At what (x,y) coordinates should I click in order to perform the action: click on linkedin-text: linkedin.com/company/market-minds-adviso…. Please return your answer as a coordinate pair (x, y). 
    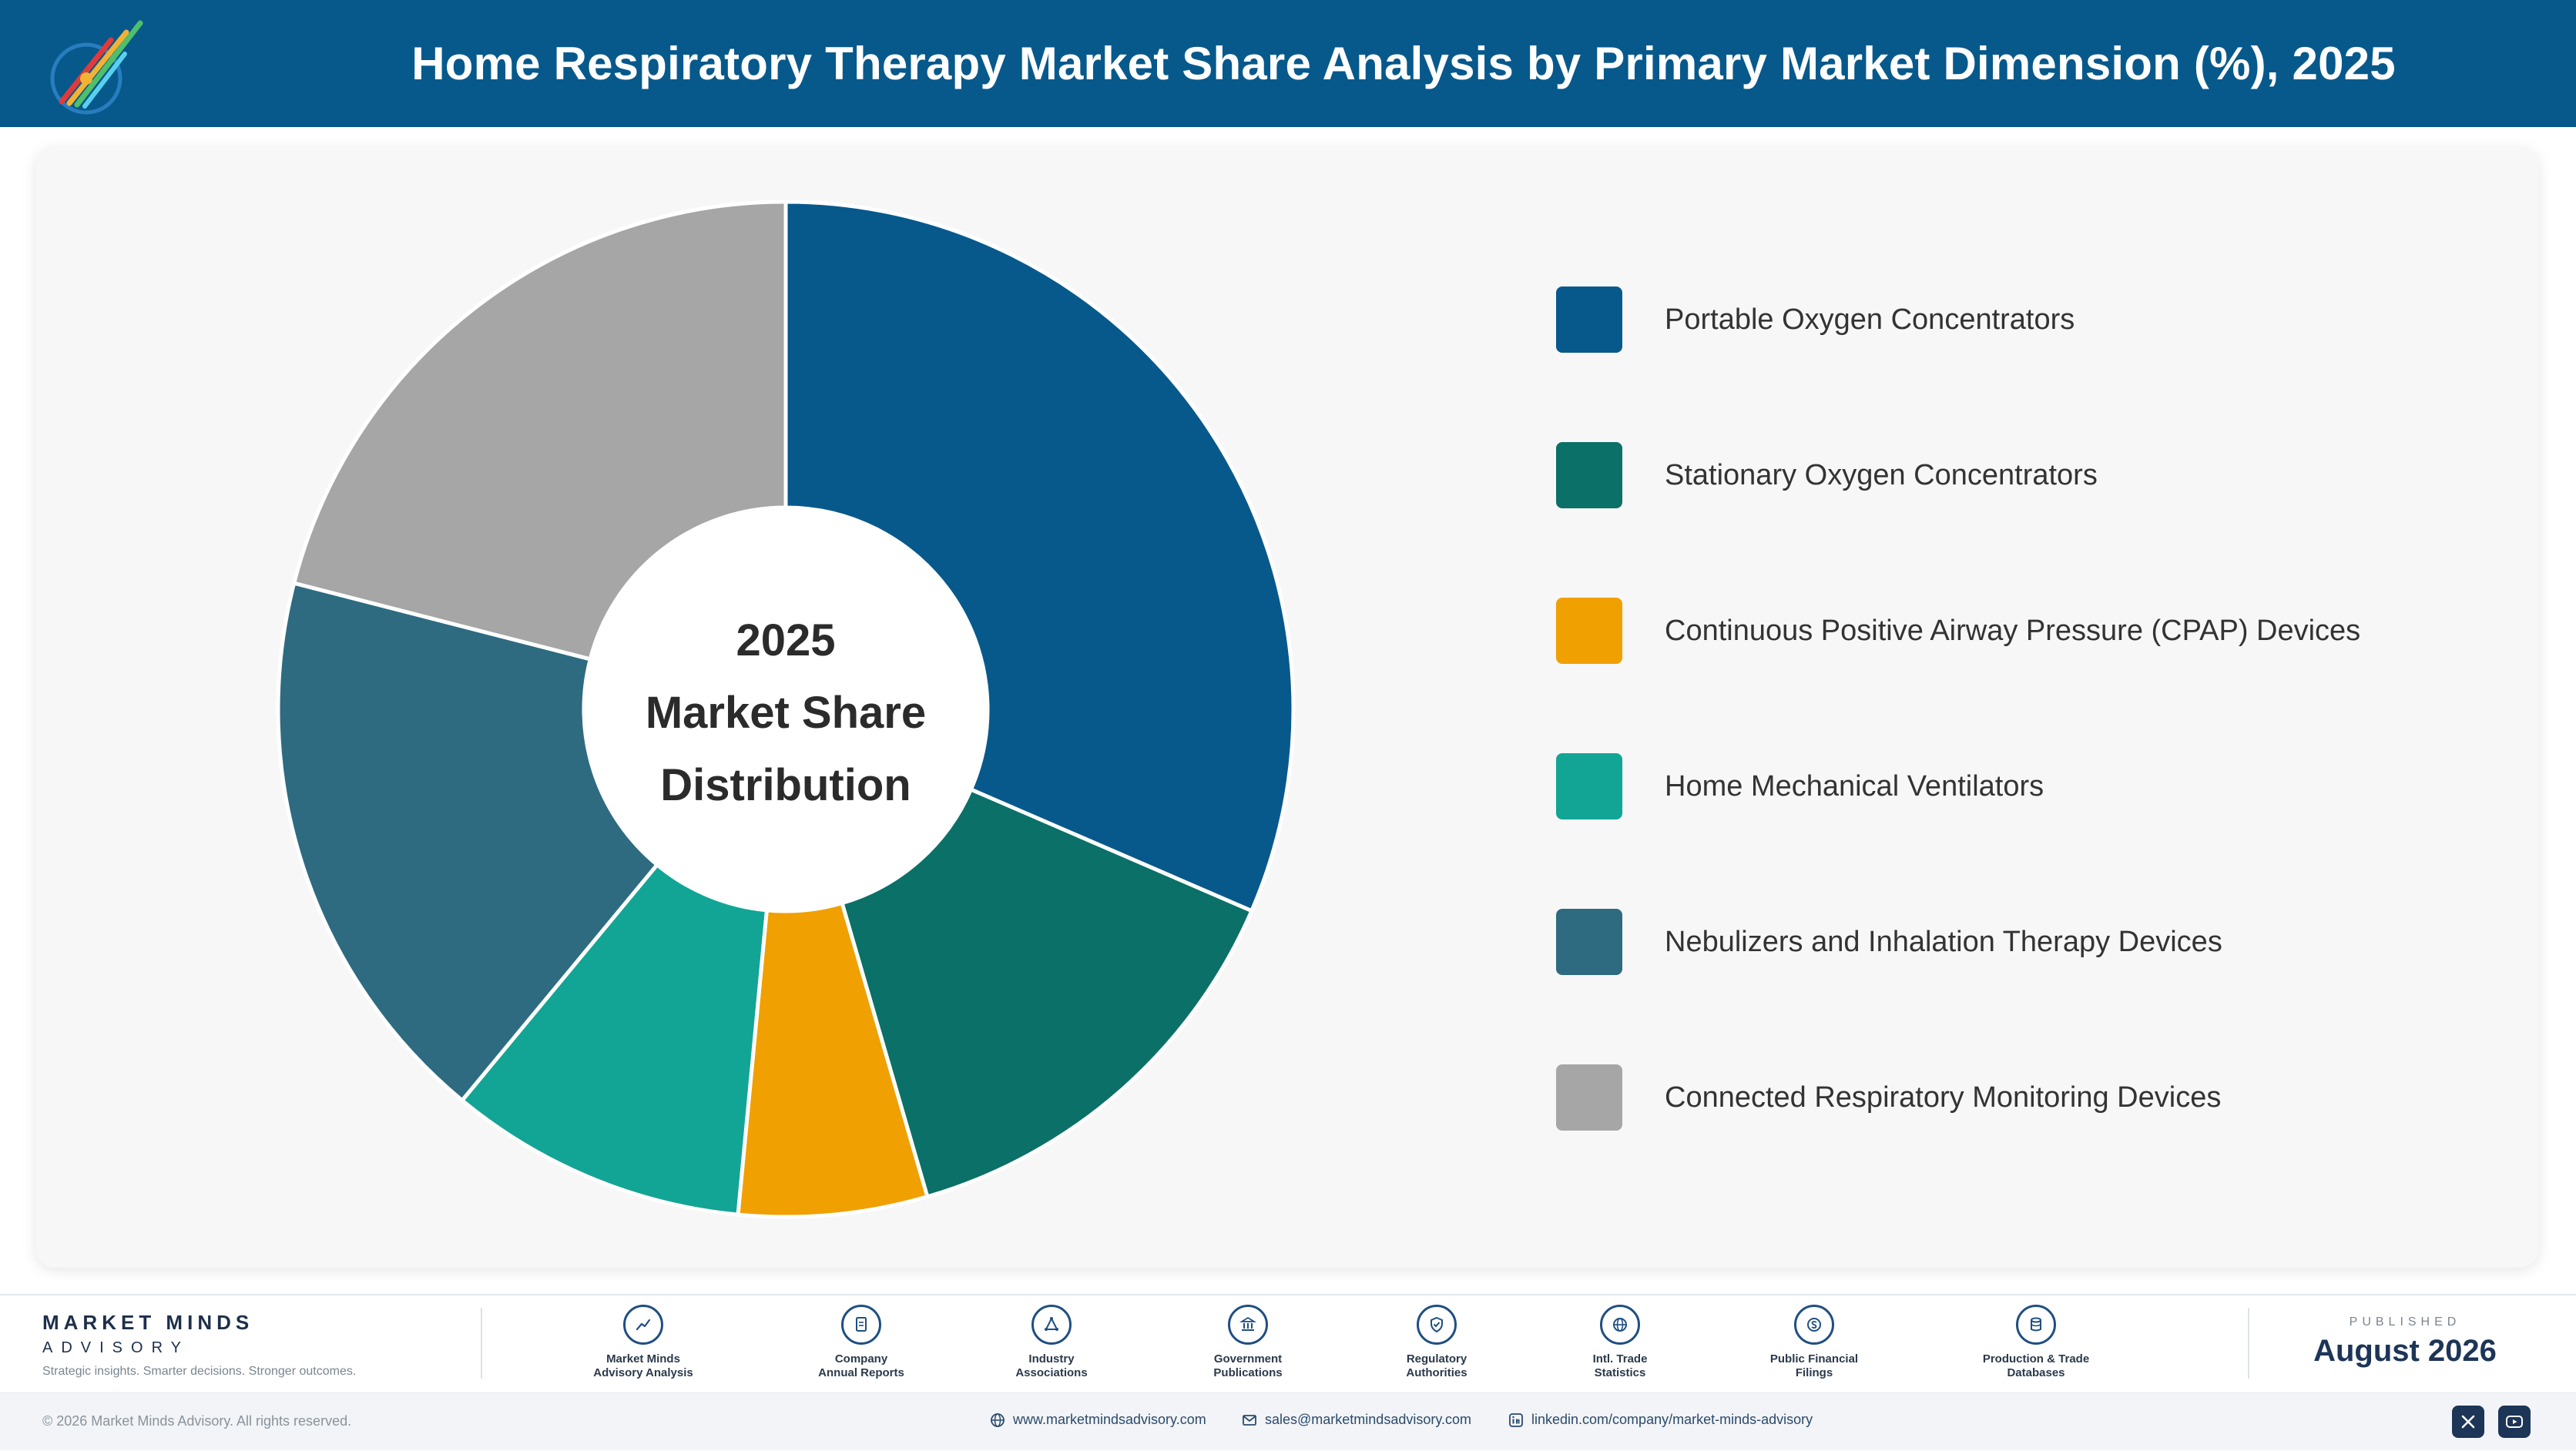
    Looking at the image, I should click on (1672, 1419).